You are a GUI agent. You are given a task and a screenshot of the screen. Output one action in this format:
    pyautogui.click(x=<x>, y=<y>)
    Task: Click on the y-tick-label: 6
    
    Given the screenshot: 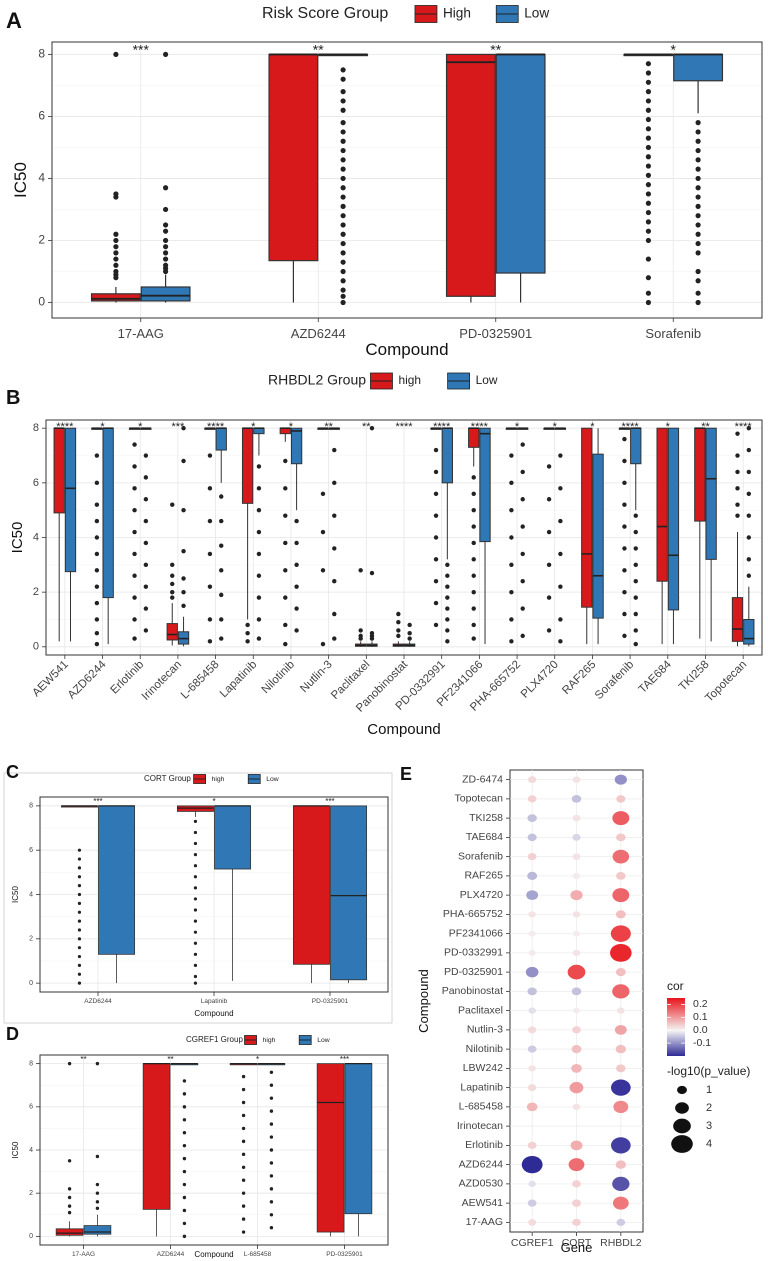 What is the action you would take?
    pyautogui.click(x=31, y=850)
    